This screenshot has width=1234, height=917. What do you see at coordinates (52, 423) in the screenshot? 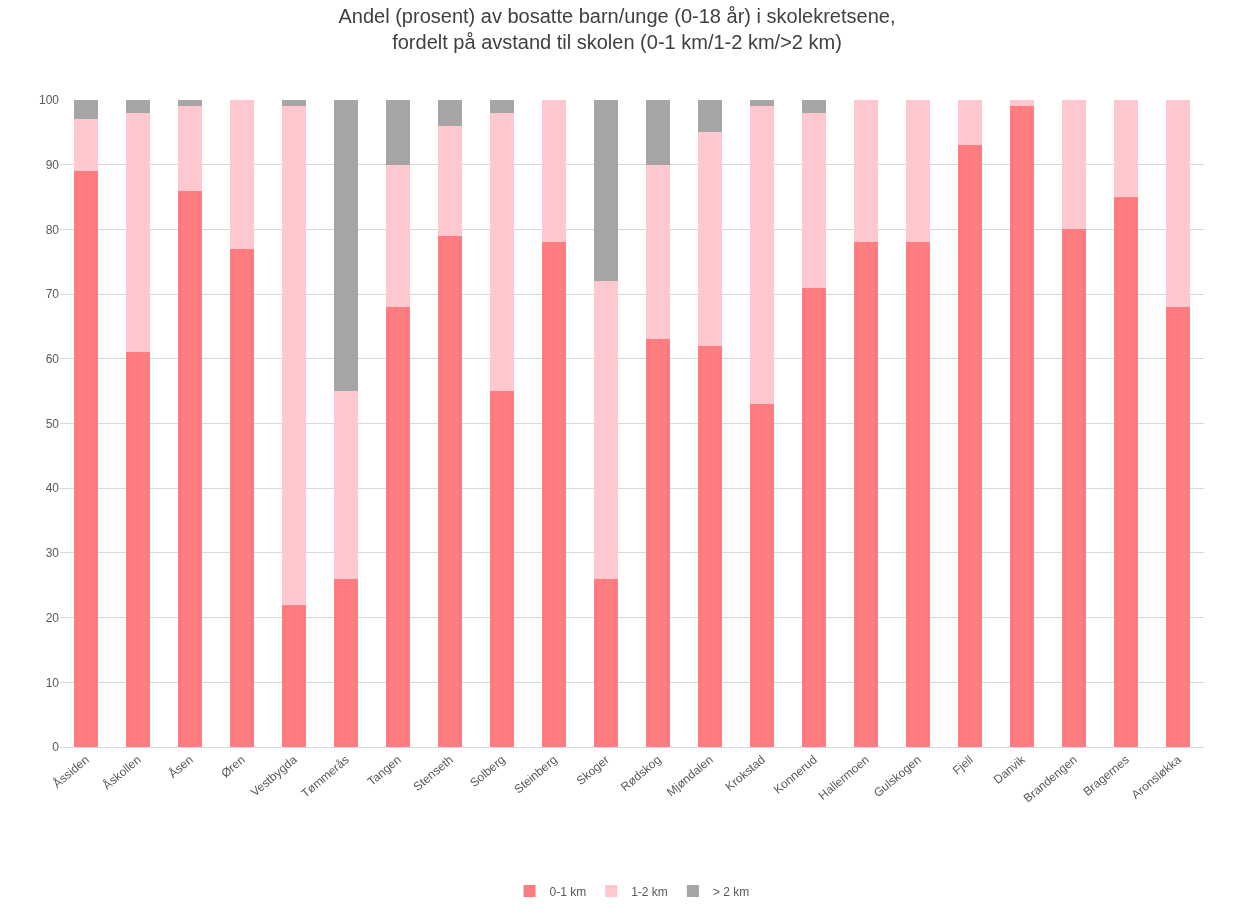
I see `y-tick-label: 50` at bounding box center [52, 423].